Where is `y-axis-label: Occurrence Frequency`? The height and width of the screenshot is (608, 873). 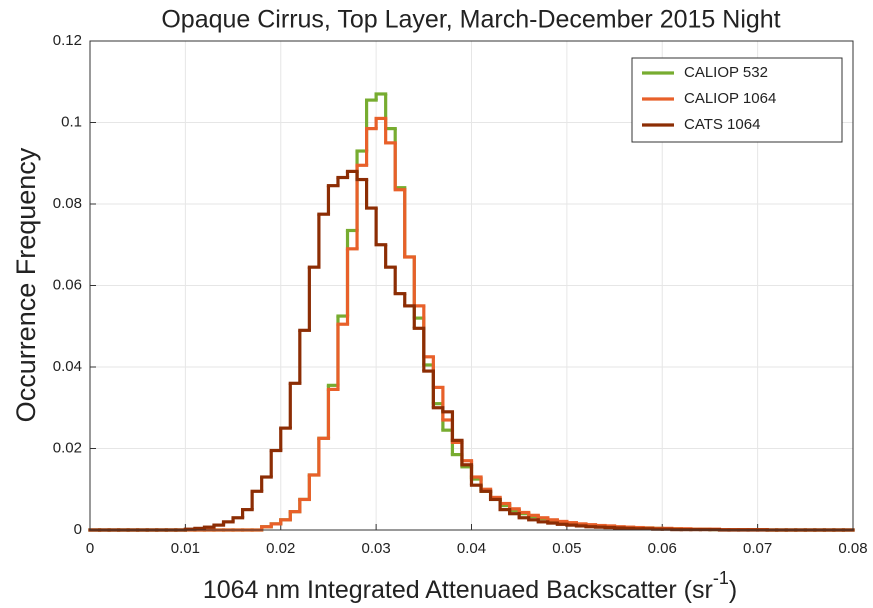
y-axis-label: Occurrence Frequency is located at coordinates (26, 284).